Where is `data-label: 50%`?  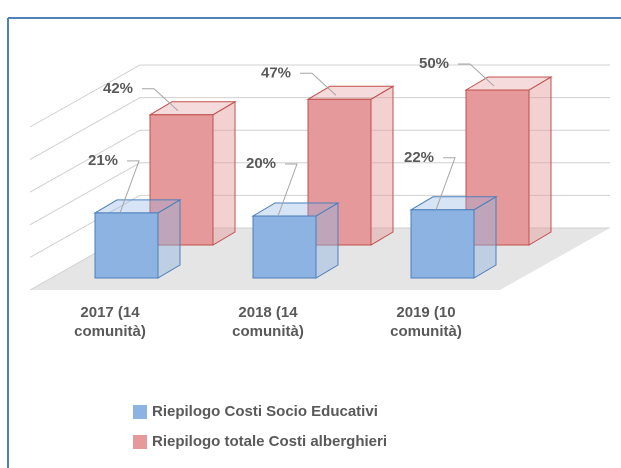
data-label: 50% is located at coordinates (434, 63).